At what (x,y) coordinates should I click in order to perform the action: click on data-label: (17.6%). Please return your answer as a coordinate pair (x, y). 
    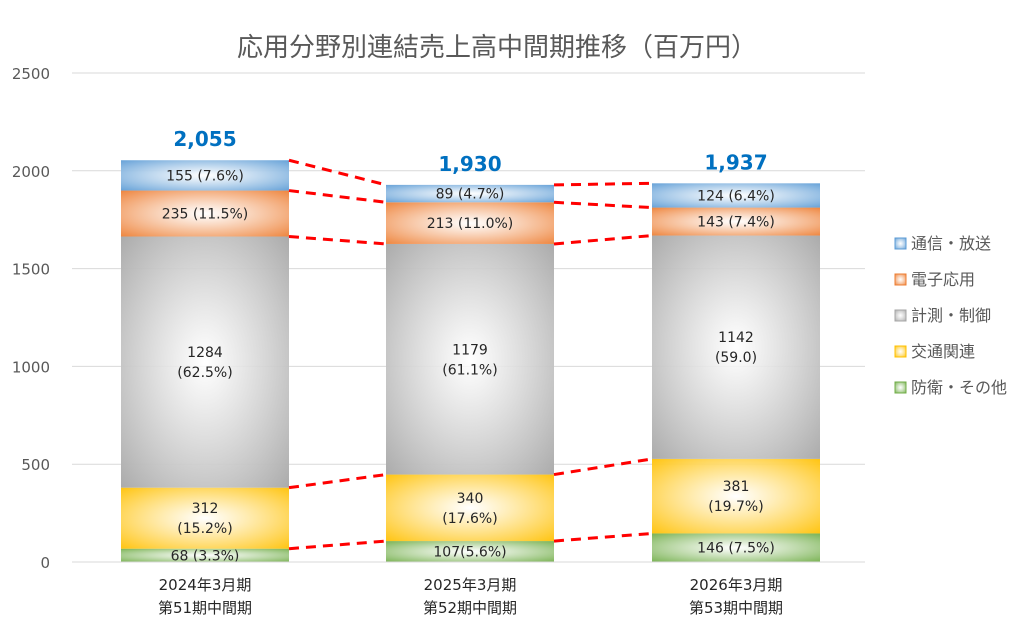
    Looking at the image, I should click on (469, 519).